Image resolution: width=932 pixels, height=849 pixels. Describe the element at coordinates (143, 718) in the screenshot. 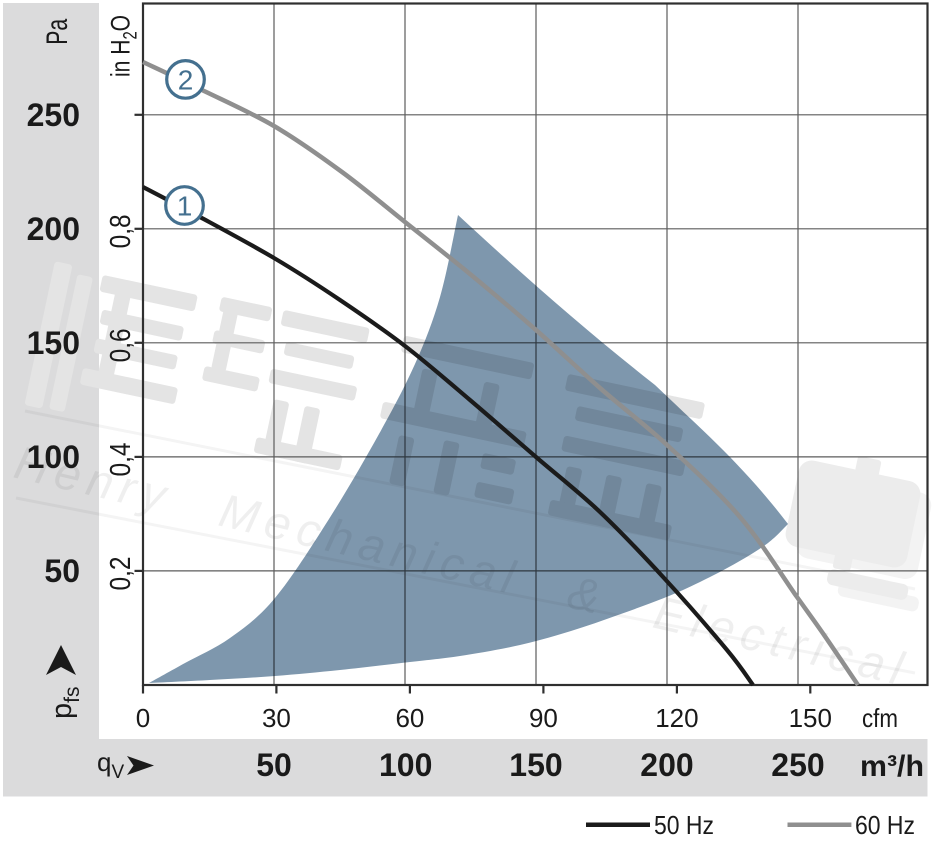

I see `svg-text: 0` at that location.